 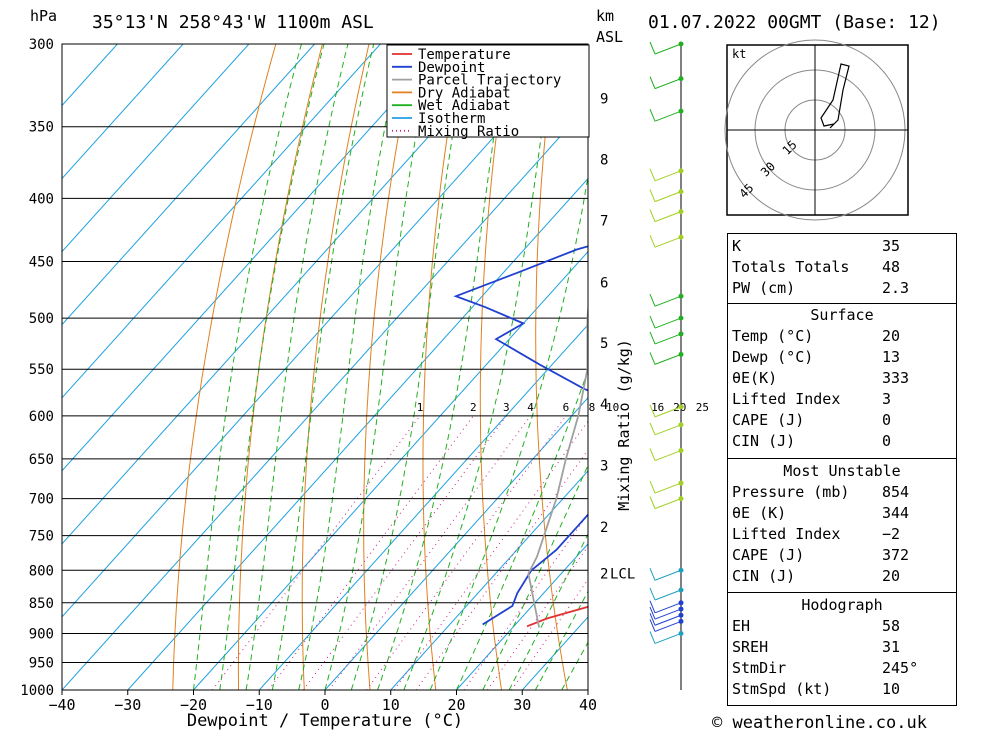 What do you see at coordinates (233, 22) in the screenshot?
I see `location-title: 35°13'N 258°43'W 1100m ASL` at bounding box center [233, 22].